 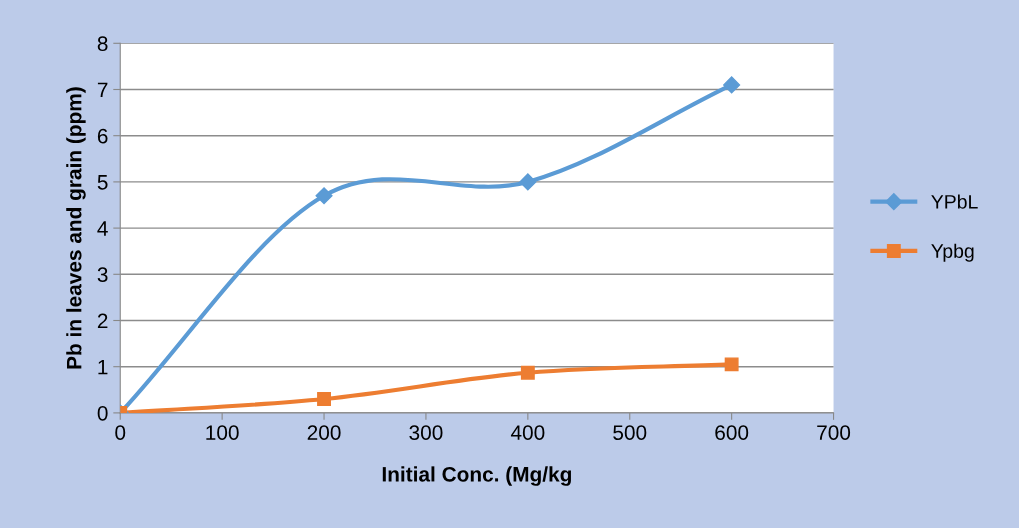 I want to click on y-tick-label: 1, so click(x=103, y=367).